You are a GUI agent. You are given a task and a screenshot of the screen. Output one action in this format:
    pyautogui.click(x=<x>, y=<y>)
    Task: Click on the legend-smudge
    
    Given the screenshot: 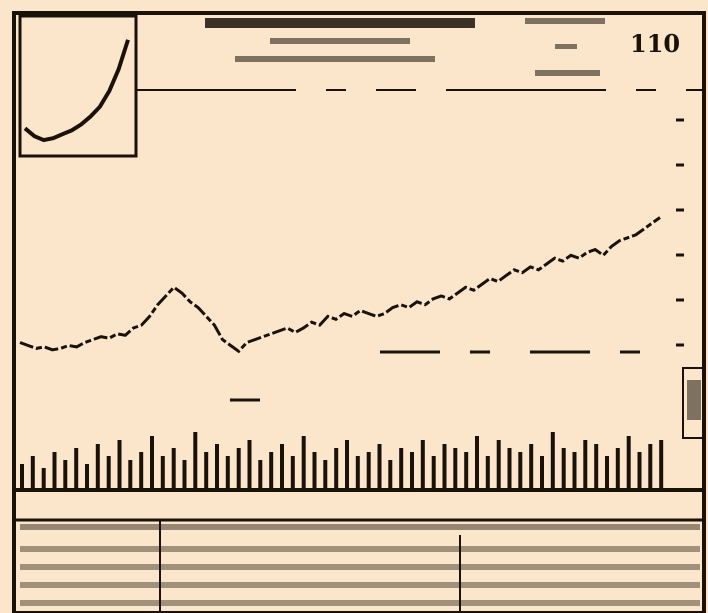 What is the action you would take?
    pyautogui.click(x=694, y=400)
    